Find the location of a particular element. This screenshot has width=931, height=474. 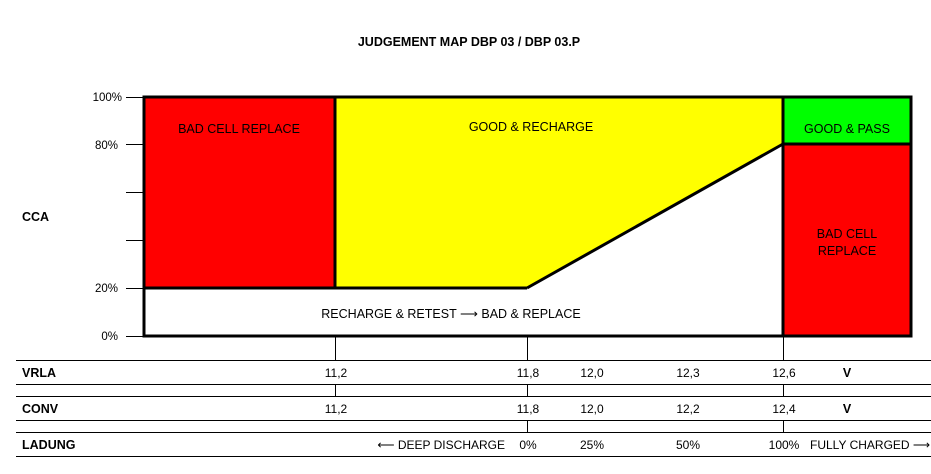

vrla-value-2: 11,8 is located at coordinates (528, 373).